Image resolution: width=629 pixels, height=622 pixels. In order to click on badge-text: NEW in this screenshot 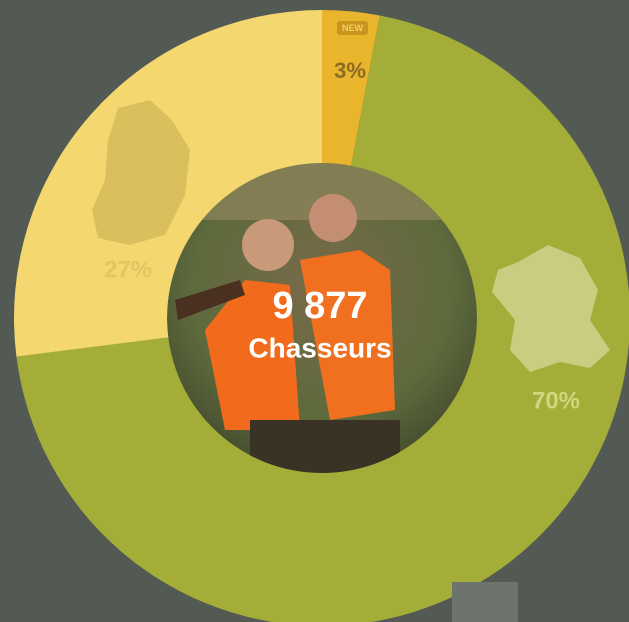, I will do `click(353, 28)`.